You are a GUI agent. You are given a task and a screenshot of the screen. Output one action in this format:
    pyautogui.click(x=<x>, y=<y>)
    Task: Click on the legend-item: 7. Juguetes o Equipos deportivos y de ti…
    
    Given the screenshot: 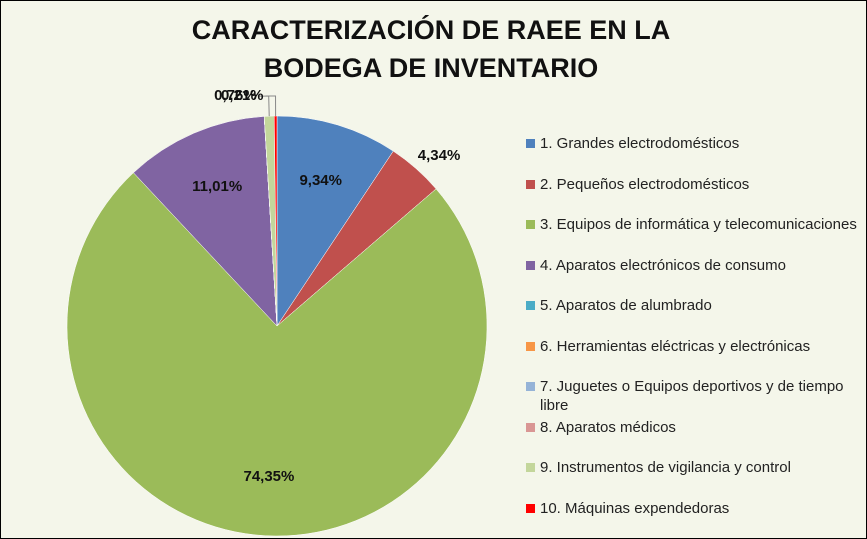 What is the action you would take?
    pyautogui.click(x=695, y=396)
    